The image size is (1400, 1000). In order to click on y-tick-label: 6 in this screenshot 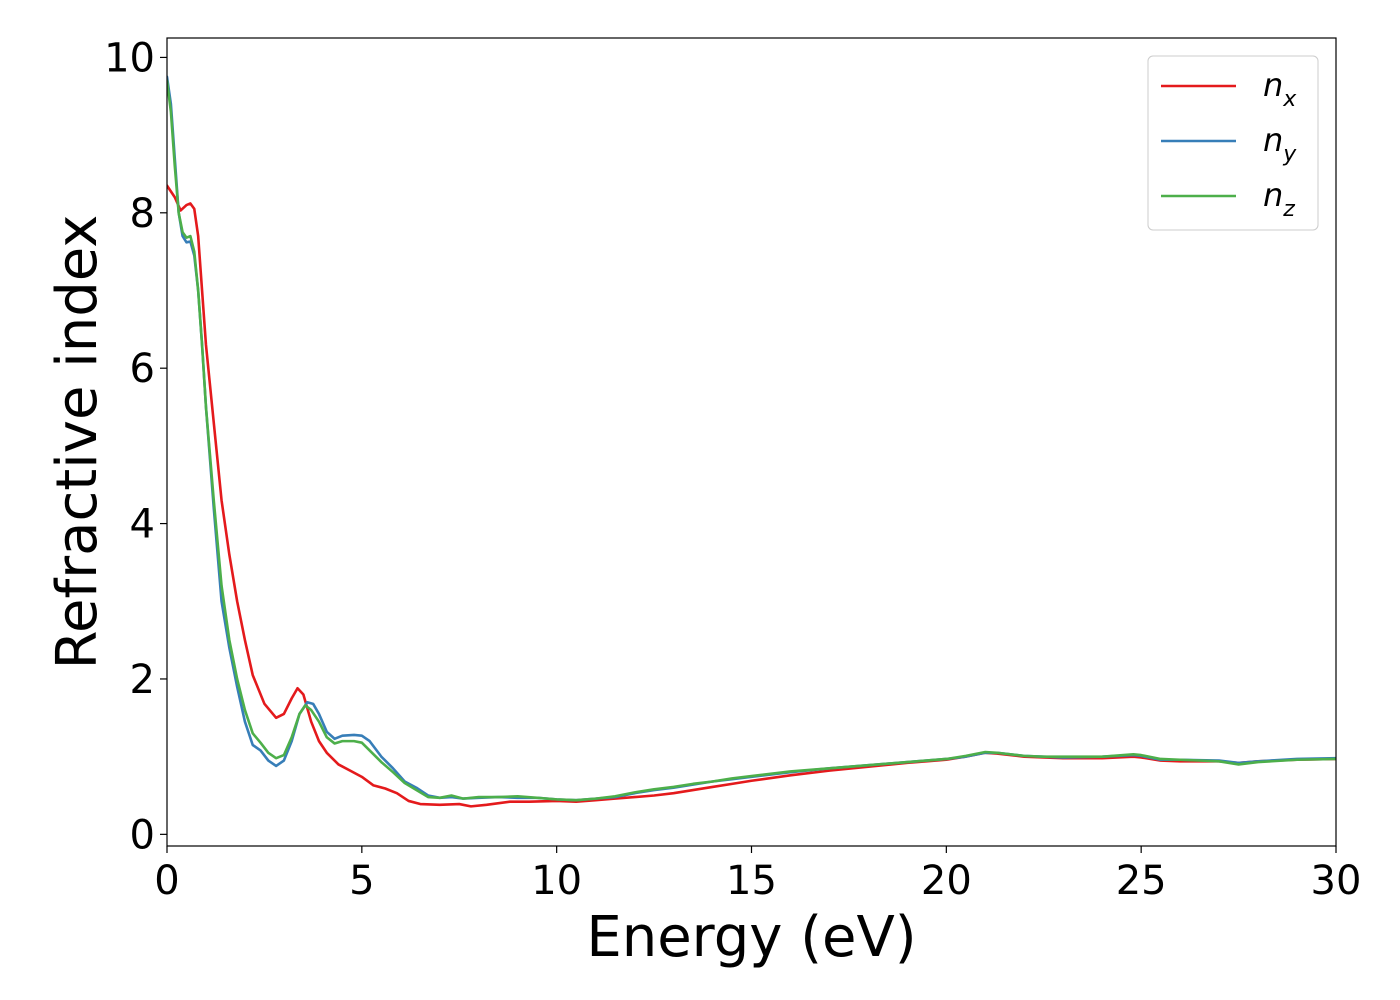, I will do `click(142, 369)`.